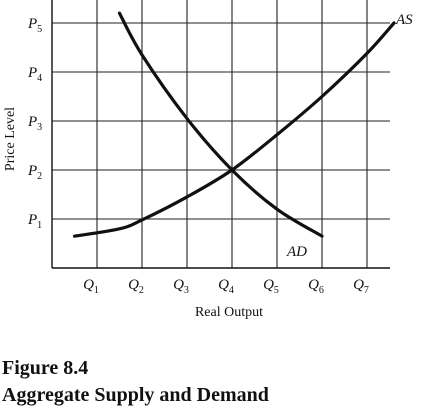 The width and height of the screenshot is (423, 419). I want to click on y-tick-label: P2, so click(34, 172).